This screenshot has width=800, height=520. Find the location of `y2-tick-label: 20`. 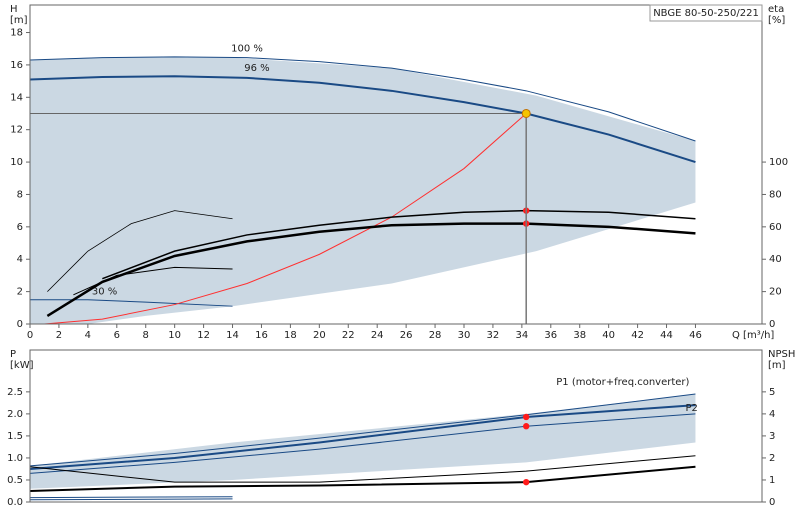

y2-tick-label: 20 is located at coordinates (775, 292).